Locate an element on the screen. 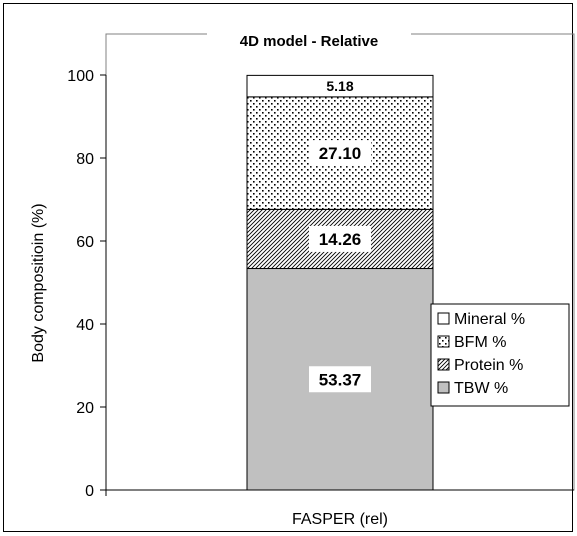 The height and width of the screenshot is (536, 577). data-label: 14.26 is located at coordinates (340, 239).